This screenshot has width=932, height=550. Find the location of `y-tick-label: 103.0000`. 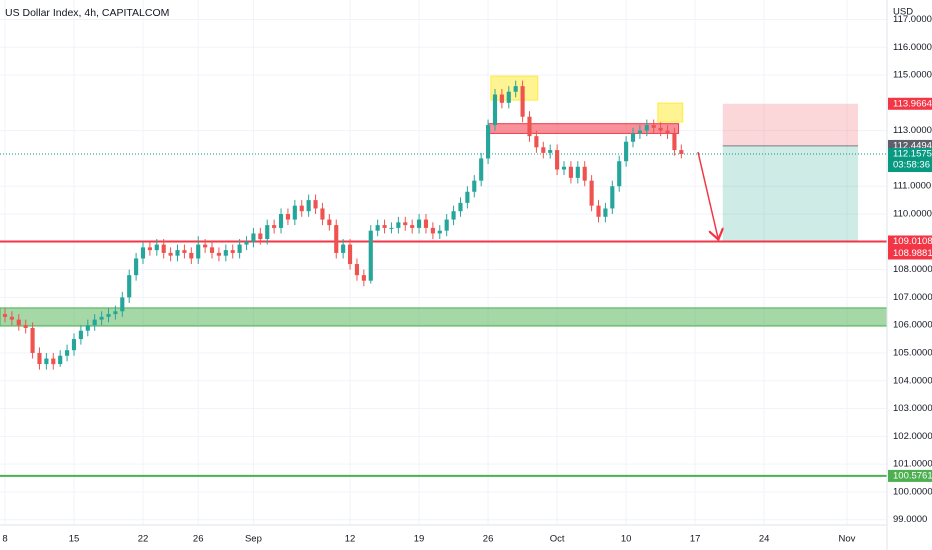

y-tick-label: 103.0000 is located at coordinates (912, 408).